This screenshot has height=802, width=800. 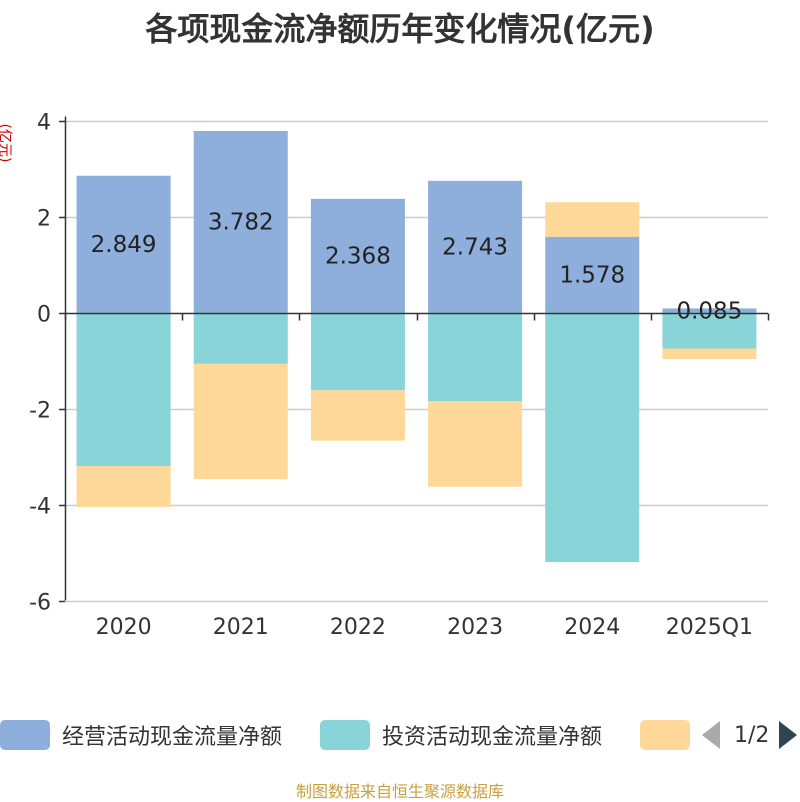 What do you see at coordinates (124, 627) in the screenshot?
I see `x-tick-label: 2020` at bounding box center [124, 627].